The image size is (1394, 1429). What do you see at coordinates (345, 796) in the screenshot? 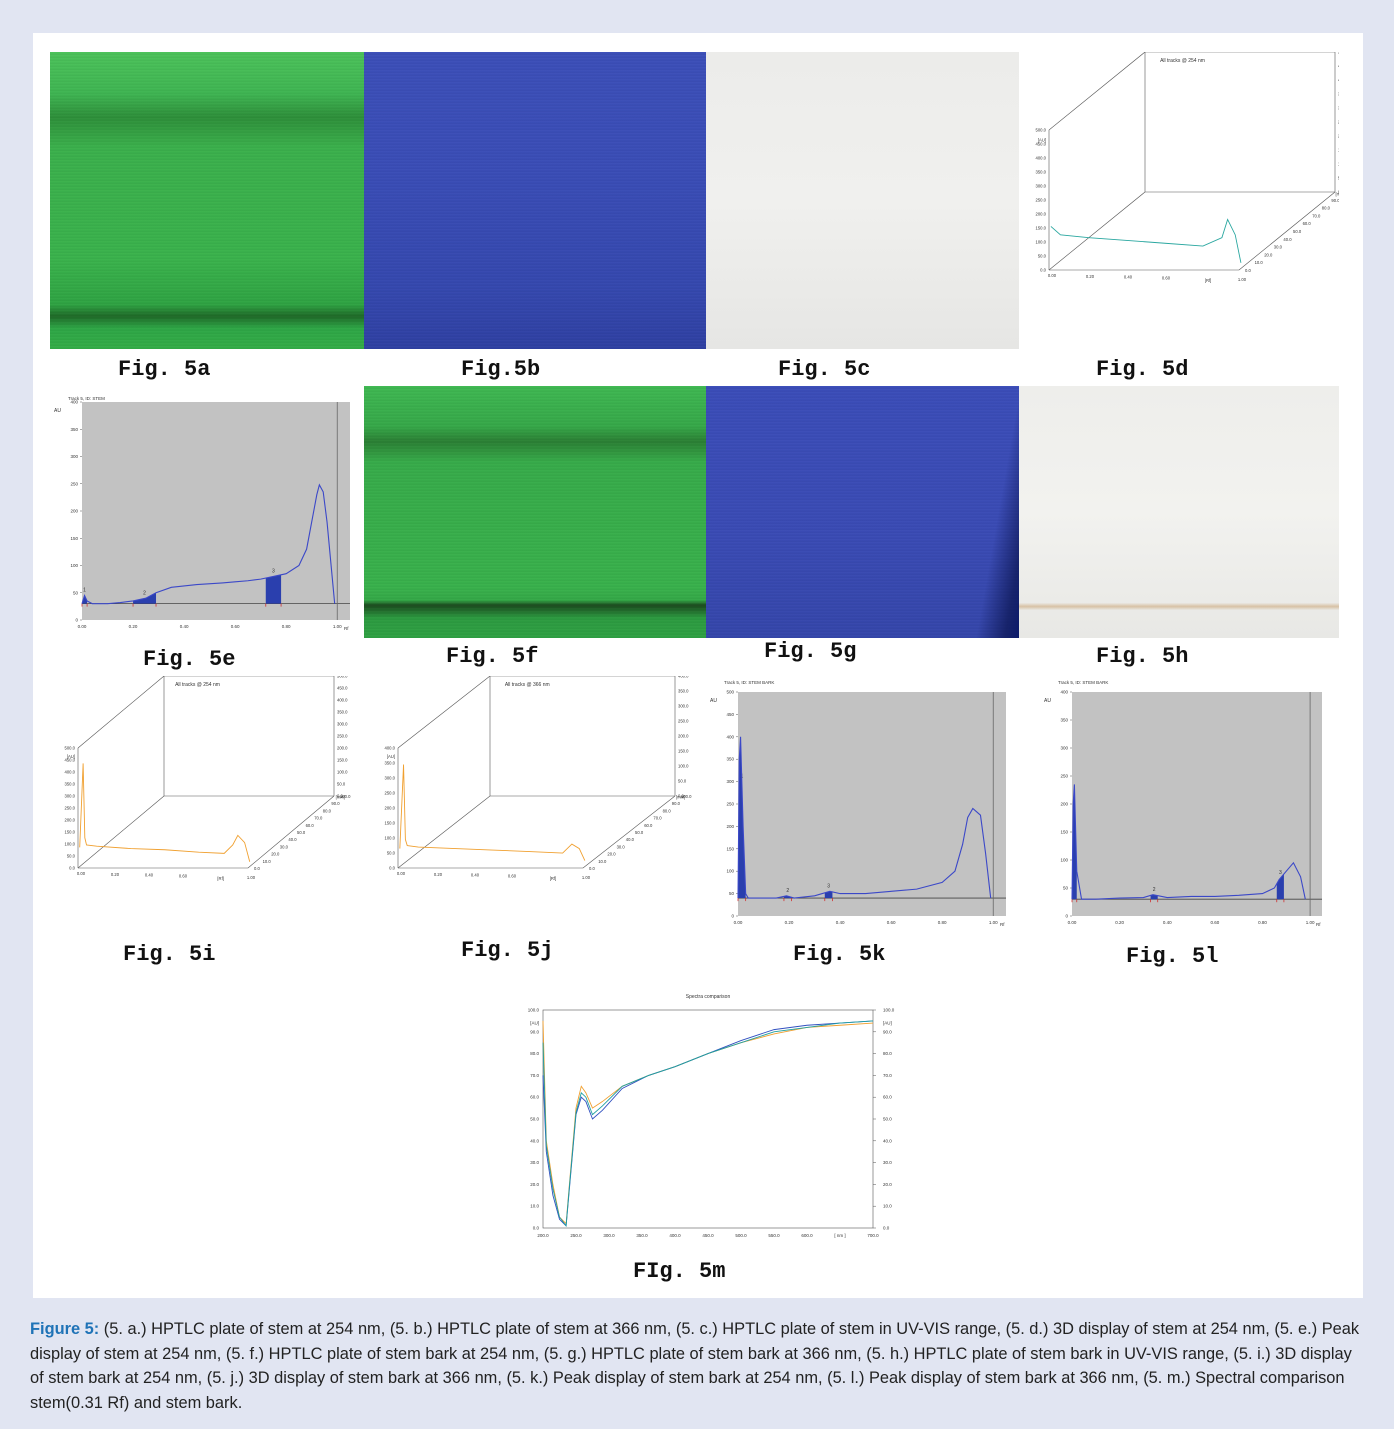
I see `z-tick-label: 100.0` at bounding box center [345, 796].